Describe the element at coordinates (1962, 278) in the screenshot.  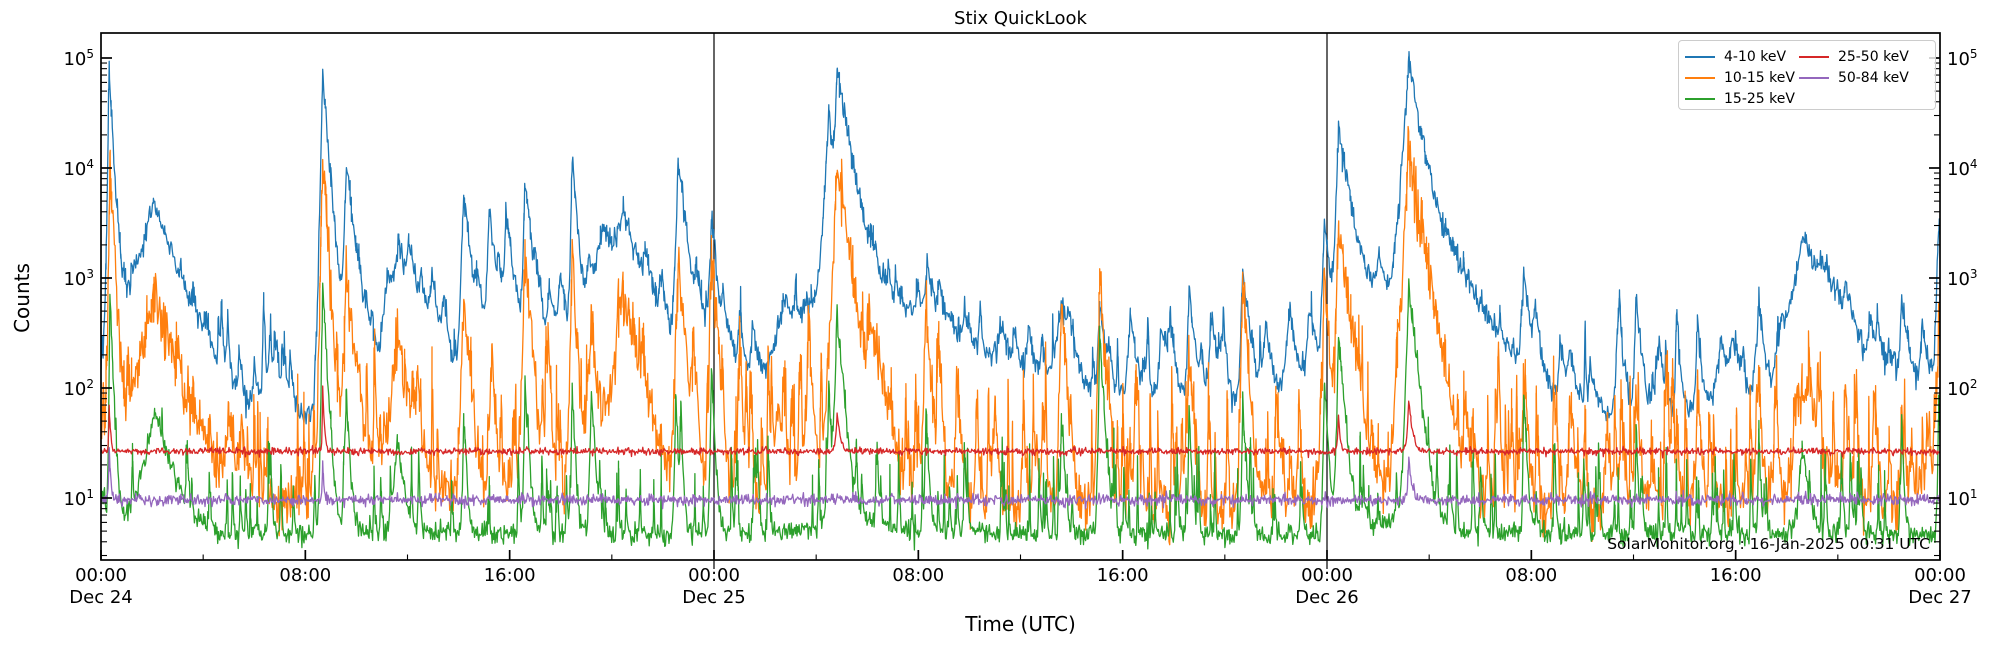
I see `y-tick-label-right: 103` at that location.